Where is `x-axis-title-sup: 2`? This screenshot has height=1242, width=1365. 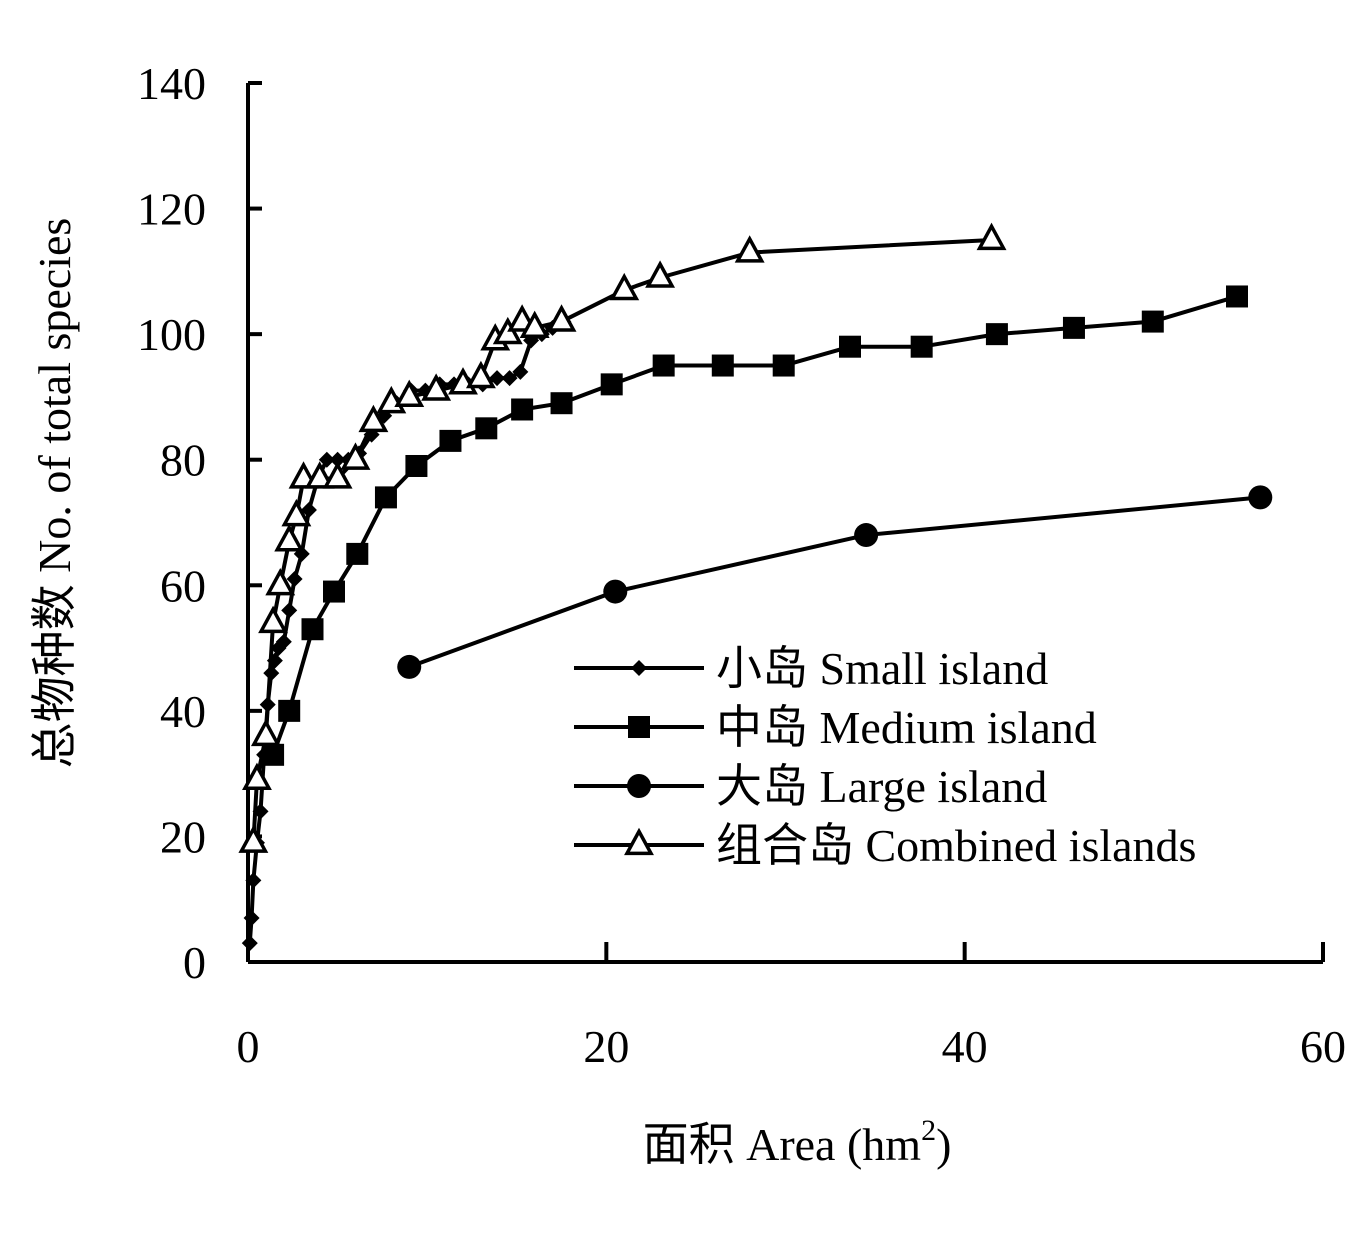 x-axis-title-sup: 2 is located at coordinates (928, 1130).